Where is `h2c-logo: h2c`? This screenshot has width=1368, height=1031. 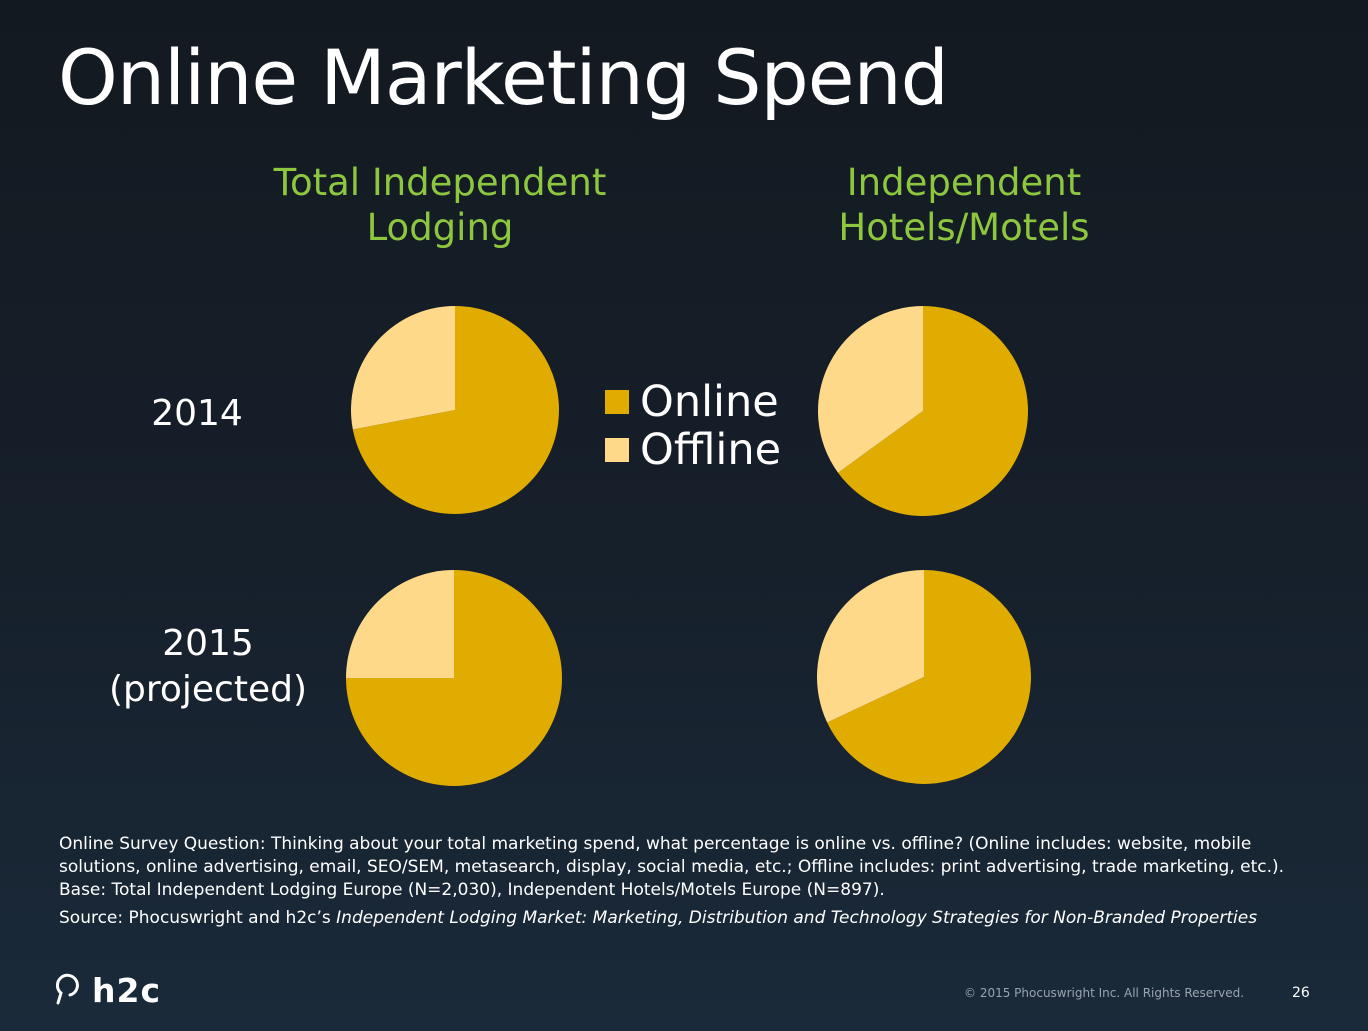
h2c-logo: h2c is located at coordinates (106, 990).